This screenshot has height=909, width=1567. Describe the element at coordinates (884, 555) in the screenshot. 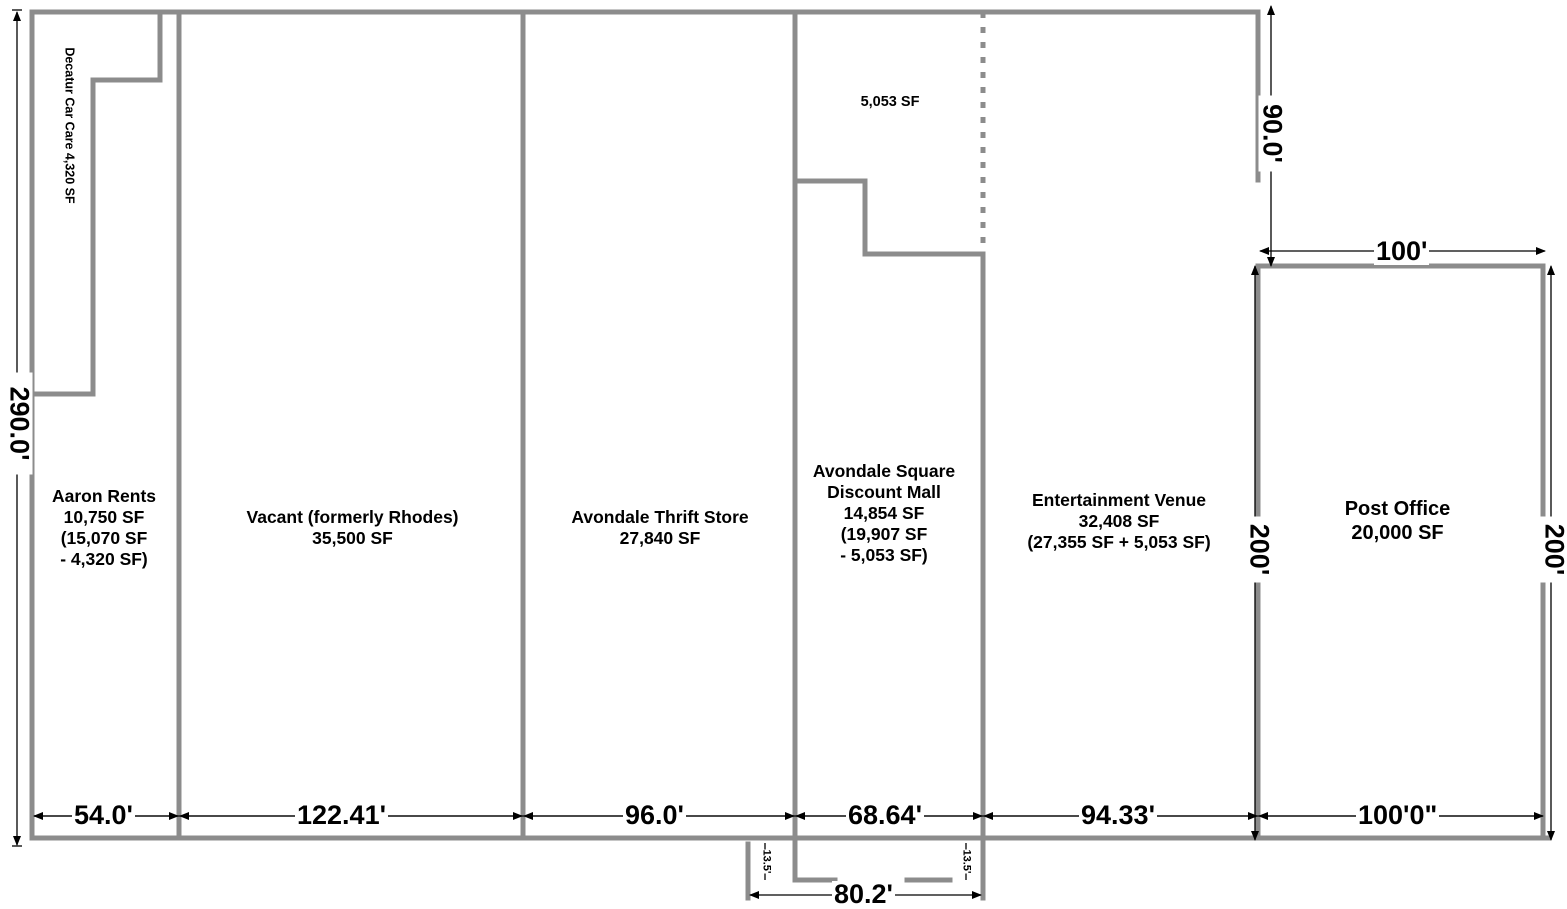

I see `mall-deduct: - 5,053 SF)` at that location.